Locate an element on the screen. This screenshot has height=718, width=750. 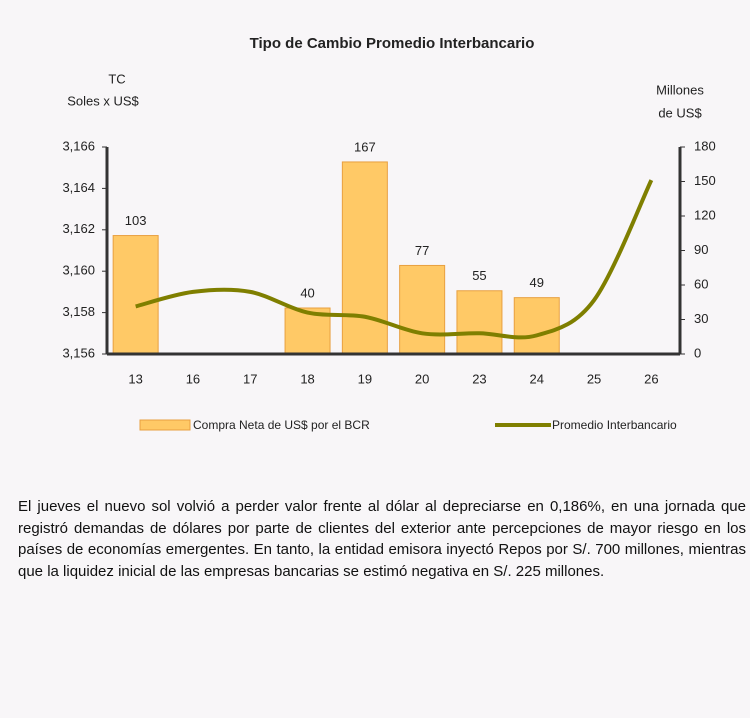
y-tick-label: 3,166 is located at coordinates (78, 145).